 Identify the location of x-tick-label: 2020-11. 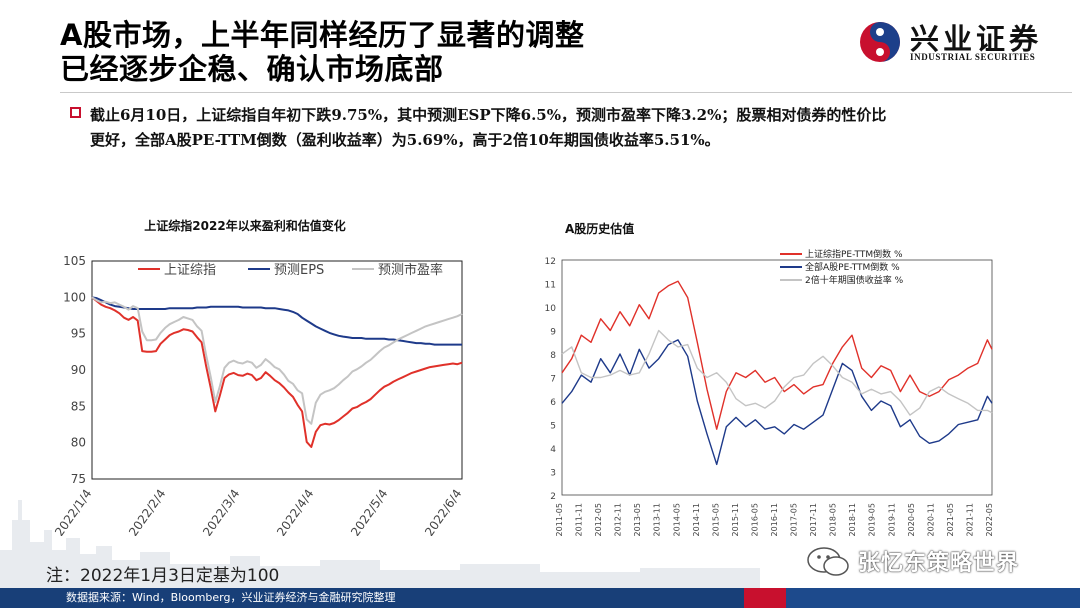
(930, 519).